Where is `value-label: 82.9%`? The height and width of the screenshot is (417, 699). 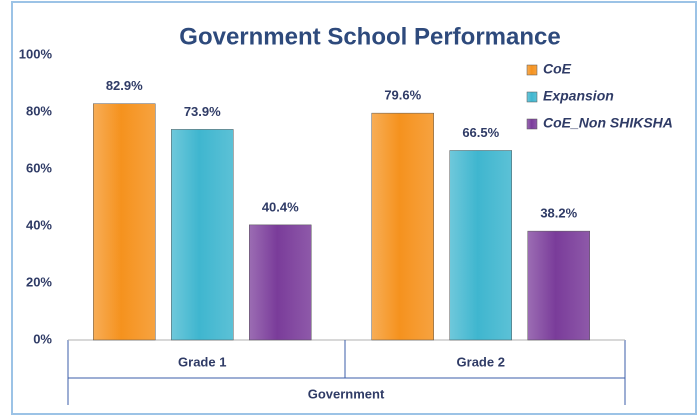 value-label: 82.9% is located at coordinates (124, 85).